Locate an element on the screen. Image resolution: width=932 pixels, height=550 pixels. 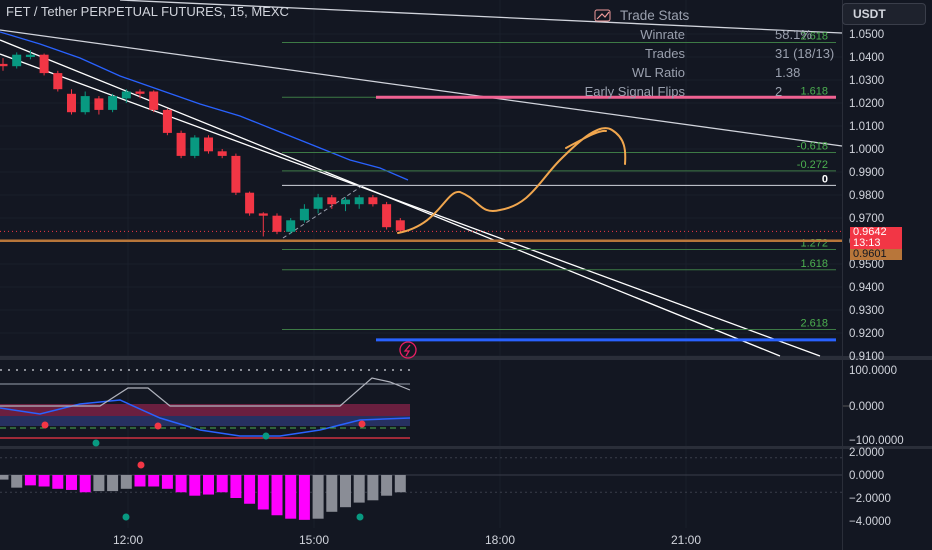
fib-level-label: 0 is located at coordinates (825, 179).